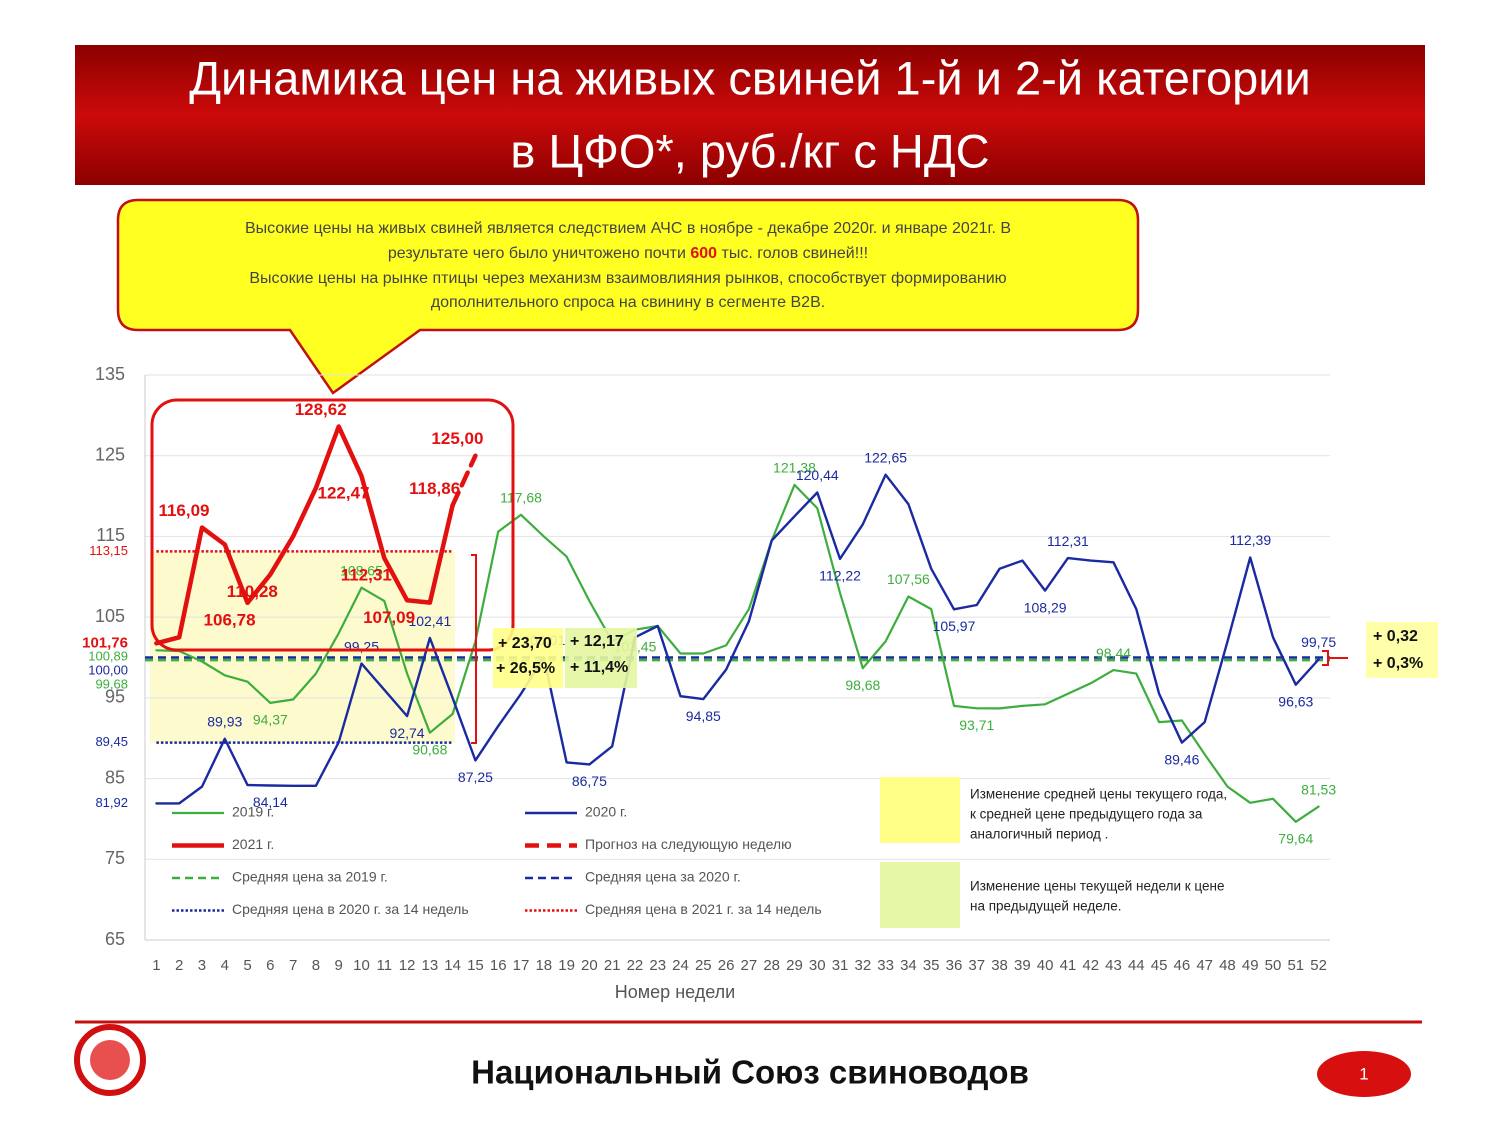 The width and height of the screenshot is (1500, 1125). What do you see at coordinates (1250, 965) in the screenshot?
I see `x-tick-label: 49` at bounding box center [1250, 965].